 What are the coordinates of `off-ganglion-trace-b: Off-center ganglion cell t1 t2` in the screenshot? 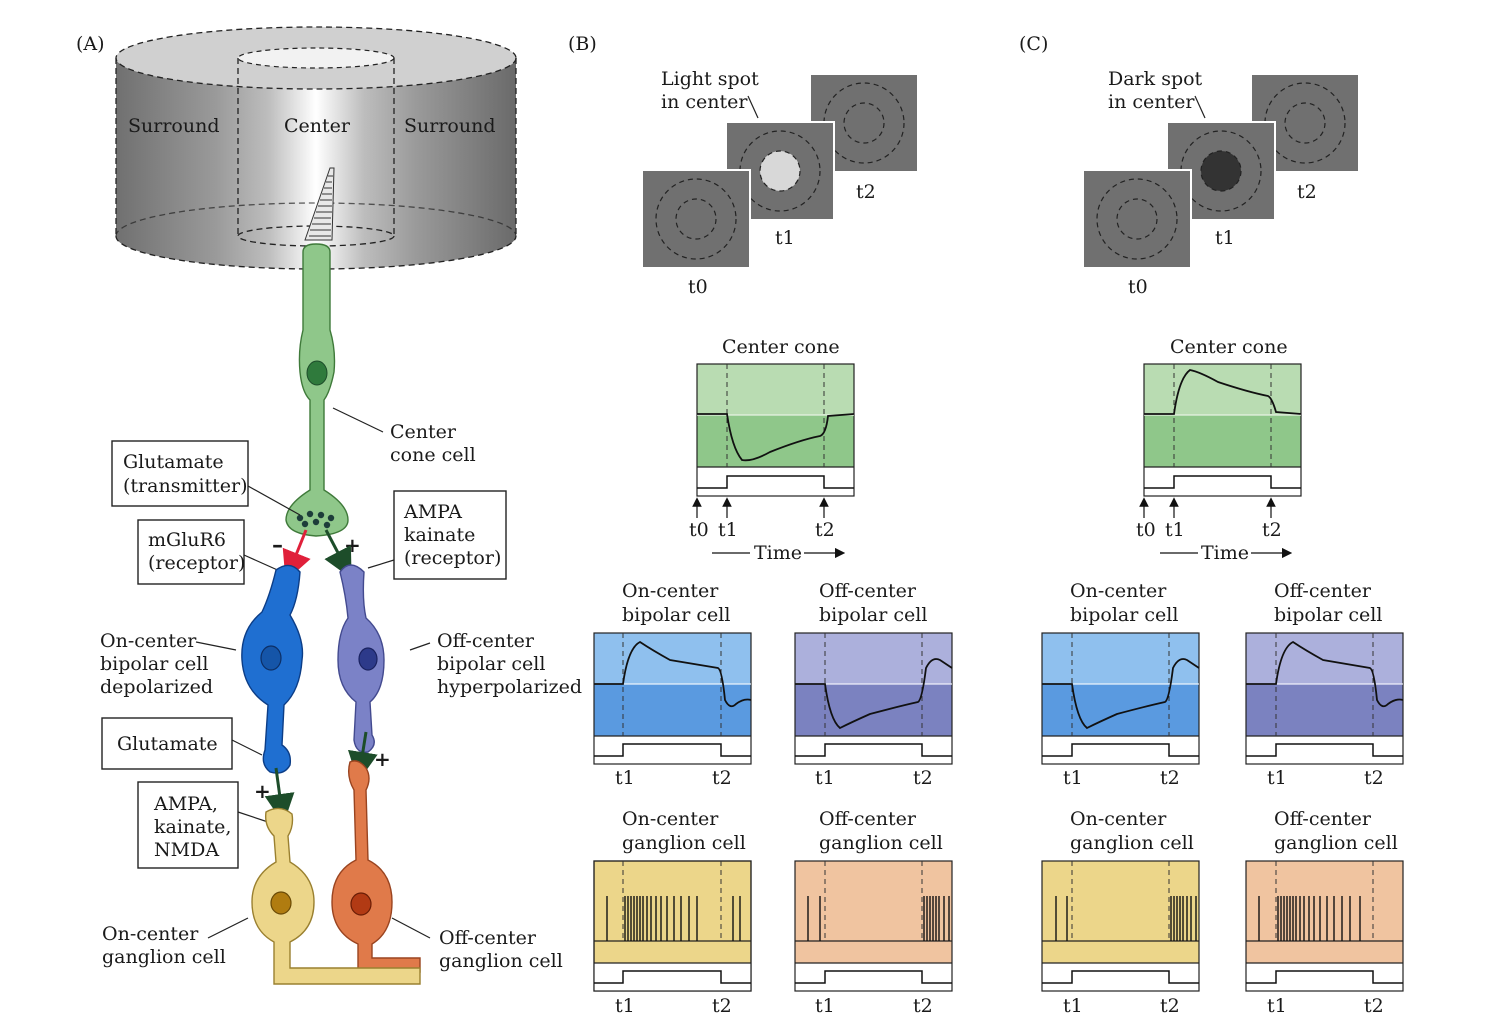 It's located at (873, 912).